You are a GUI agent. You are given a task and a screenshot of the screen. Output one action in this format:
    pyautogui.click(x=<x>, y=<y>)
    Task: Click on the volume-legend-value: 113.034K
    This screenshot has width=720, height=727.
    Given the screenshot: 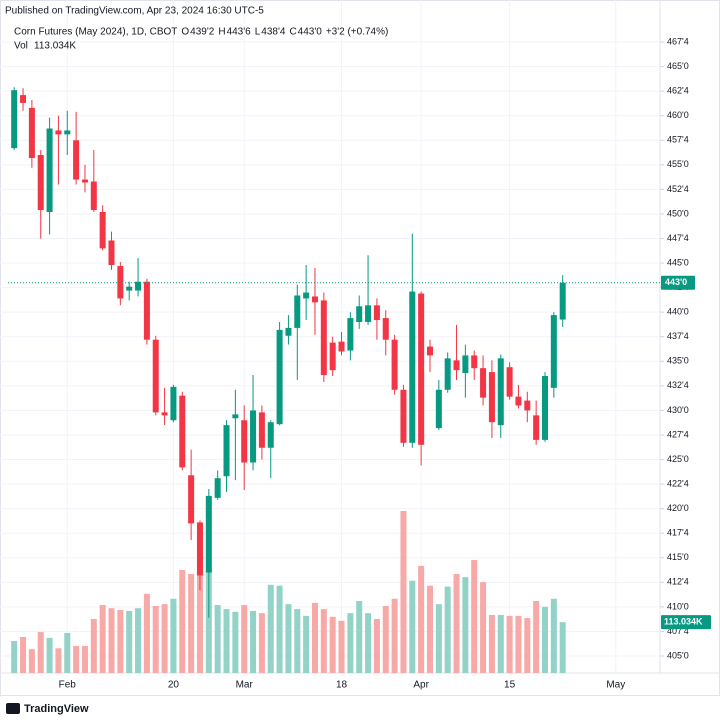 What is the action you would take?
    pyautogui.click(x=55, y=46)
    